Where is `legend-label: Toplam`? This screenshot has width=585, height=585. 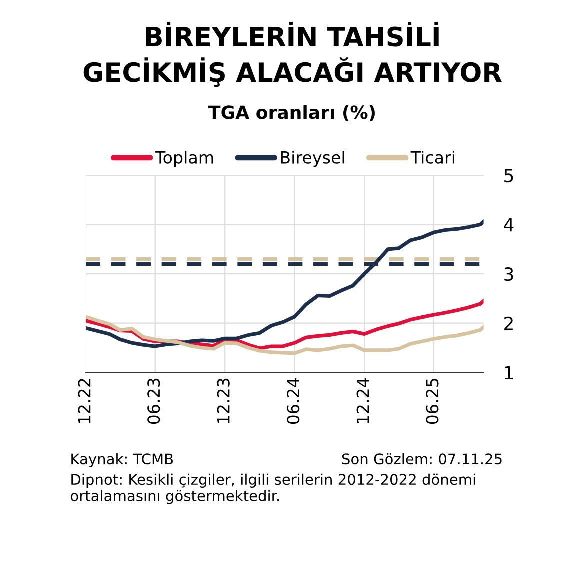 legend-label: Toplam is located at coordinates (184, 159).